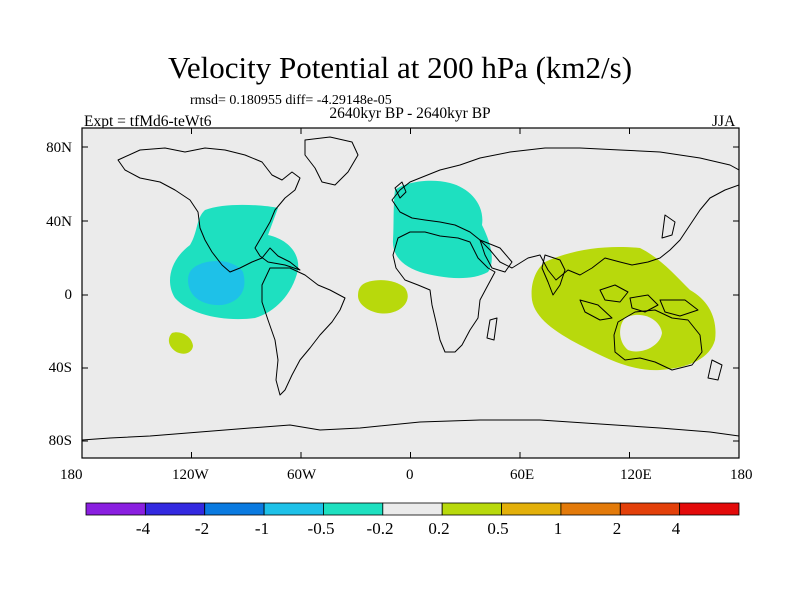  Describe the element at coordinates (400, 67) in the screenshot. I see `plot-title: Velocity Potential at 200 hPa (km2/s)` at that location.